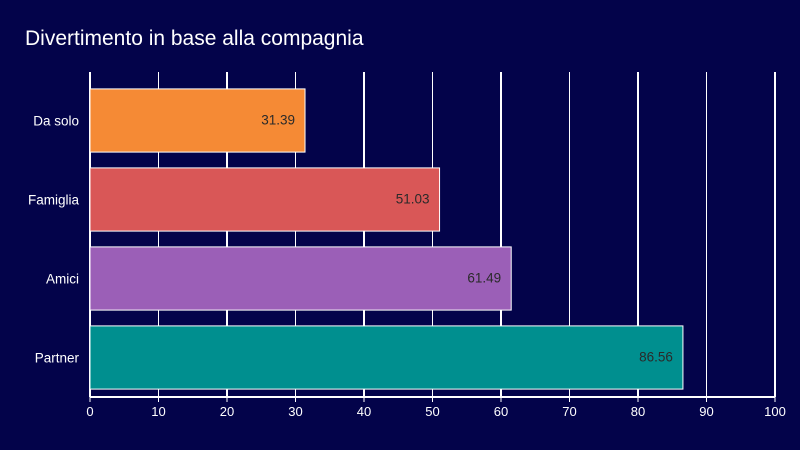  I want to click on x-tick-label: 40, so click(364, 411).